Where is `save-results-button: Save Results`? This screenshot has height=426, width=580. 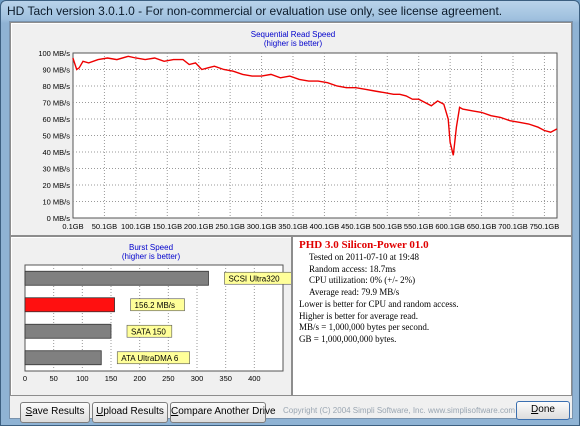
save-results-button: Save Results is located at coordinates (55, 412).